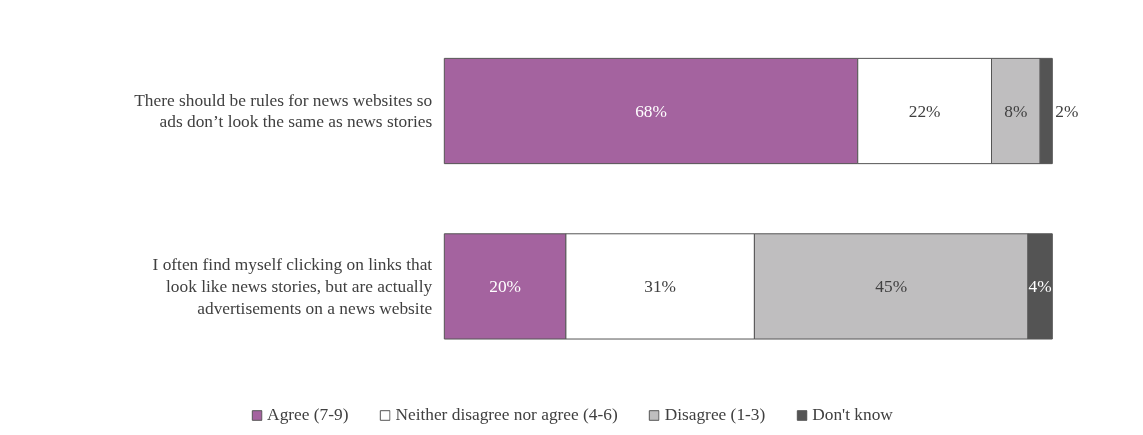 This screenshot has width=1143, height=435. What do you see at coordinates (1067, 111) in the screenshot?
I see `data-label: 2%` at bounding box center [1067, 111].